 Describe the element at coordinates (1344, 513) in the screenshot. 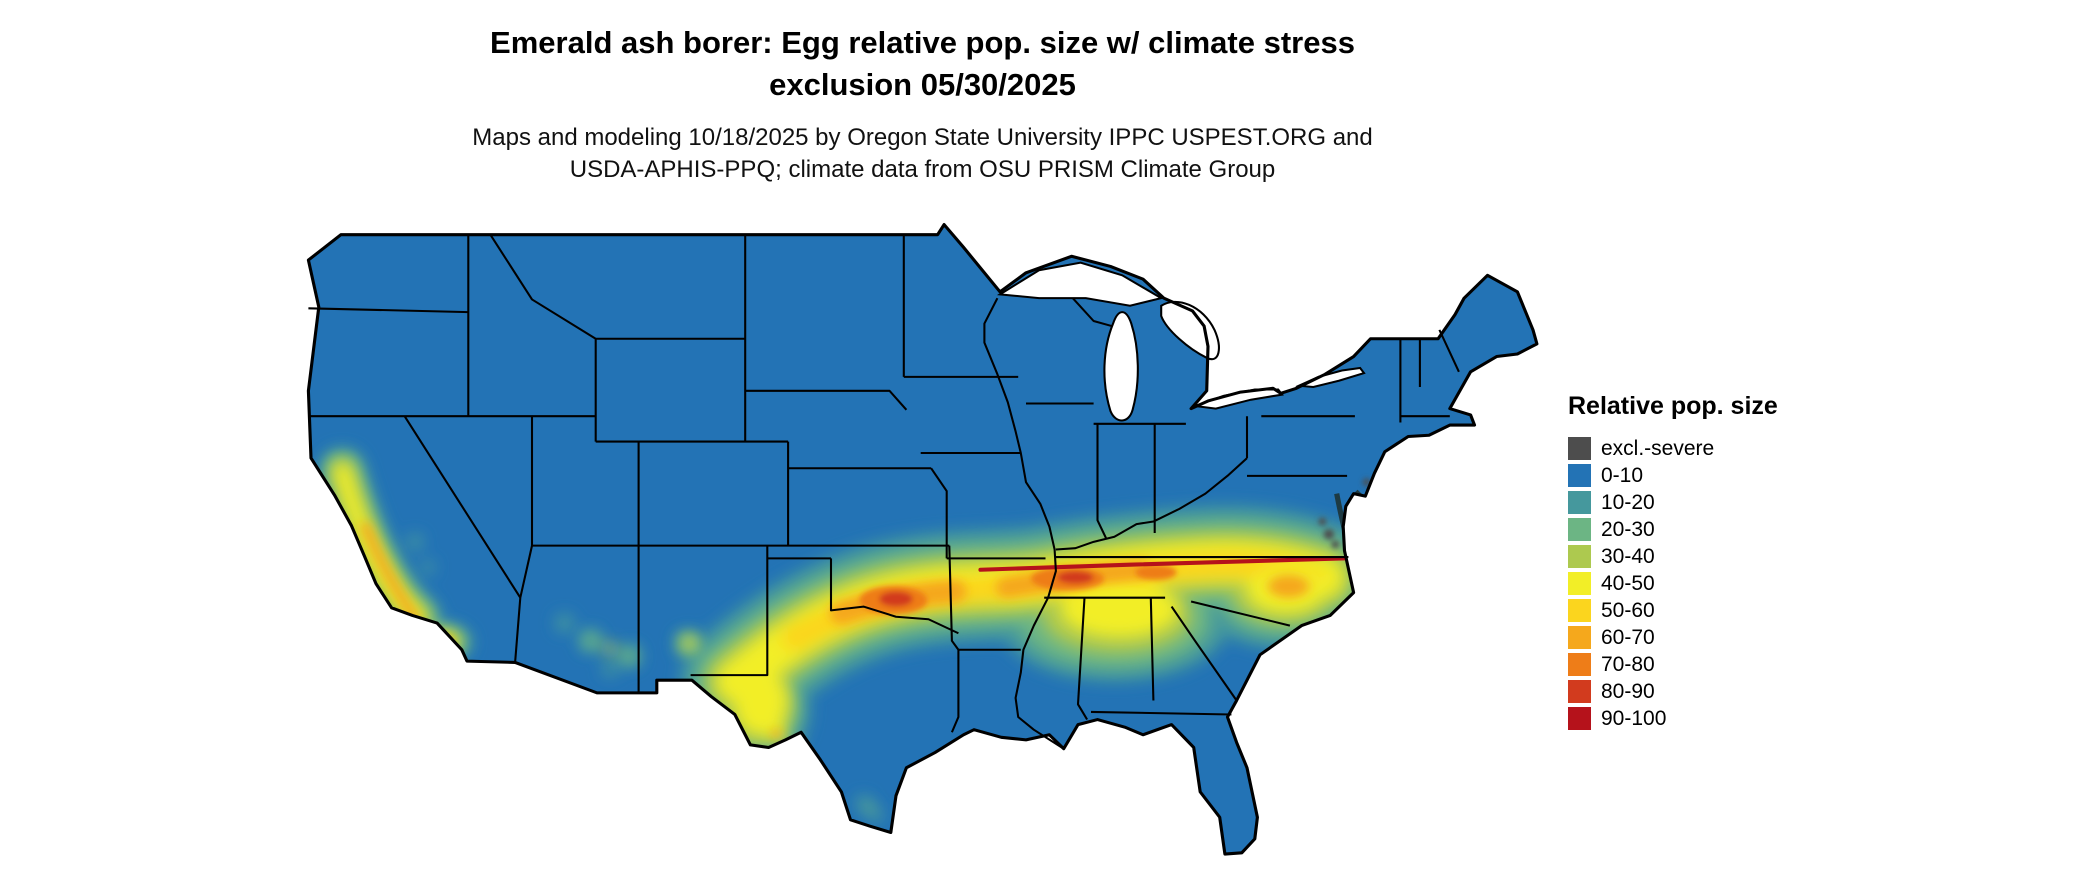

I see `band-excl-severe` at that location.